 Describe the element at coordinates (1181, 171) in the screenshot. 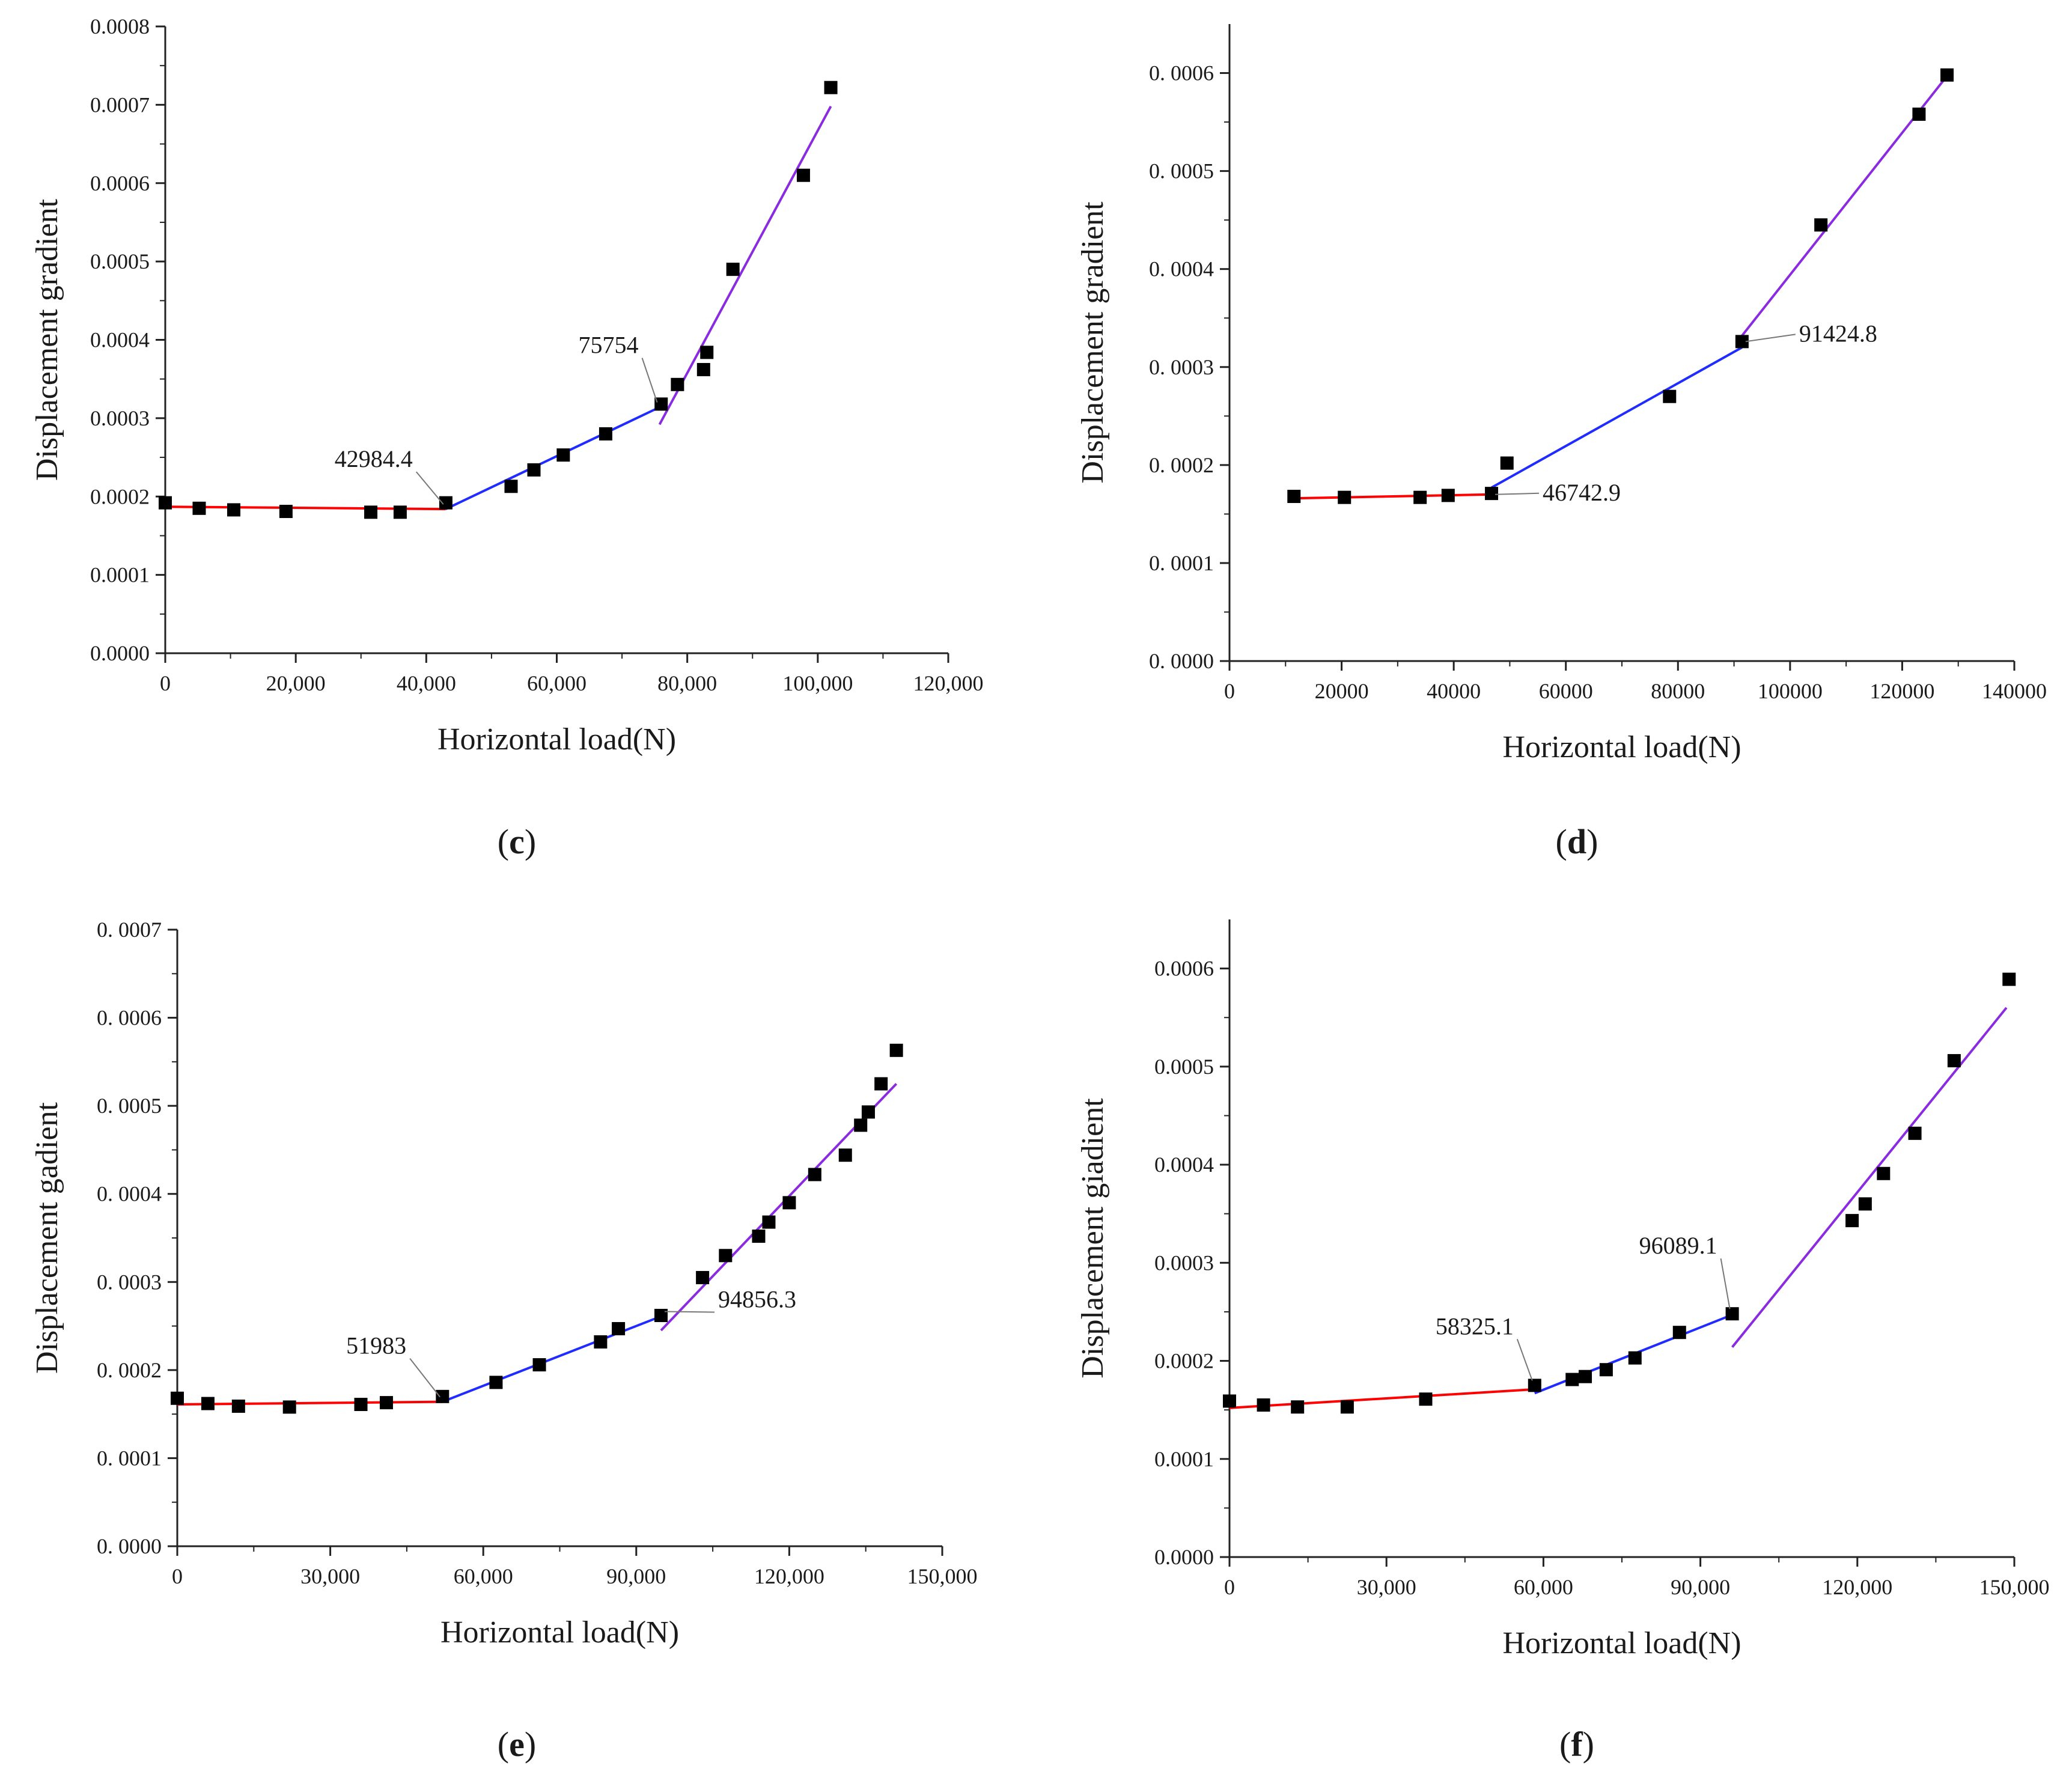

I see `y-tick-label: 0. 0005` at that location.